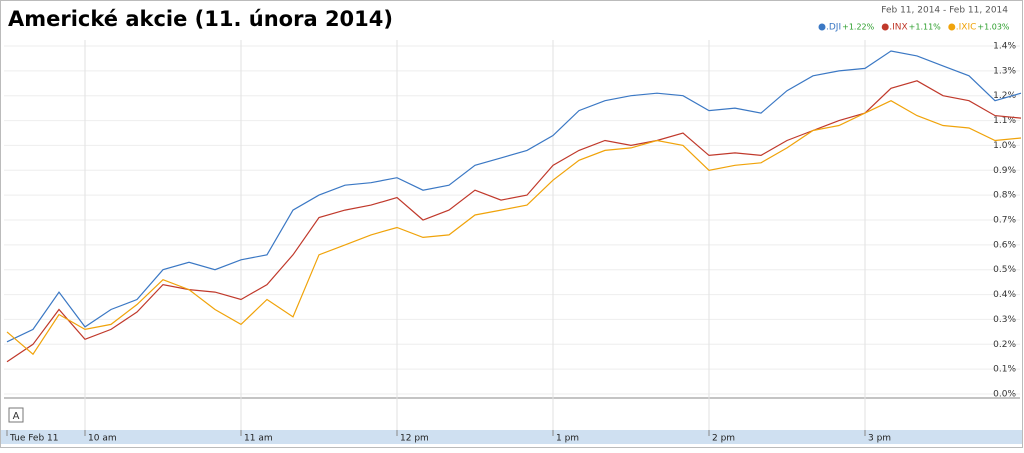 The width and height of the screenshot is (1024, 453). I want to click on y-tick-label: 0.3%, so click(1004, 320).